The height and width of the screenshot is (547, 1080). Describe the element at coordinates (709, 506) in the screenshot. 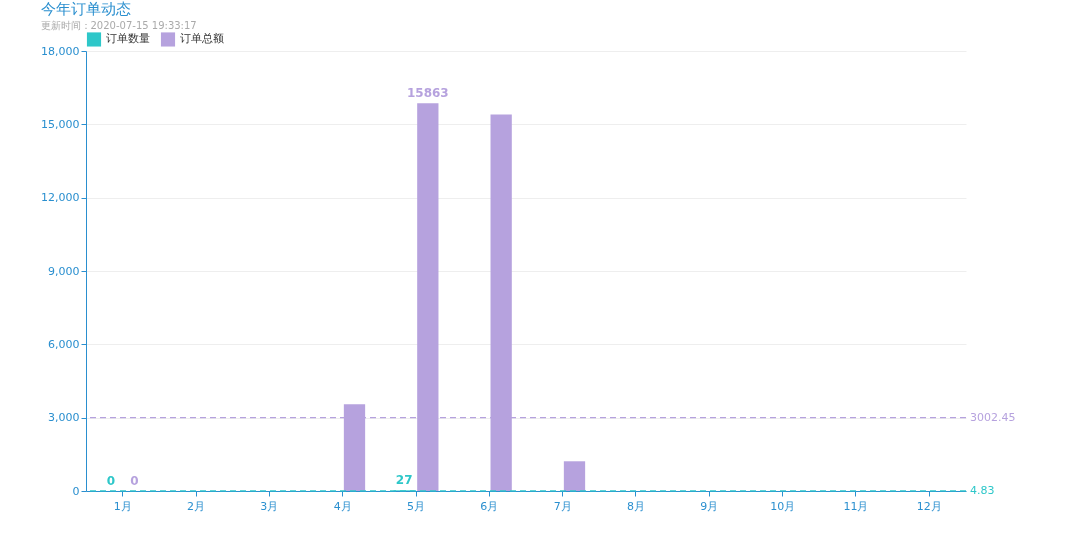

I see `x-tick-label: 9月` at that location.